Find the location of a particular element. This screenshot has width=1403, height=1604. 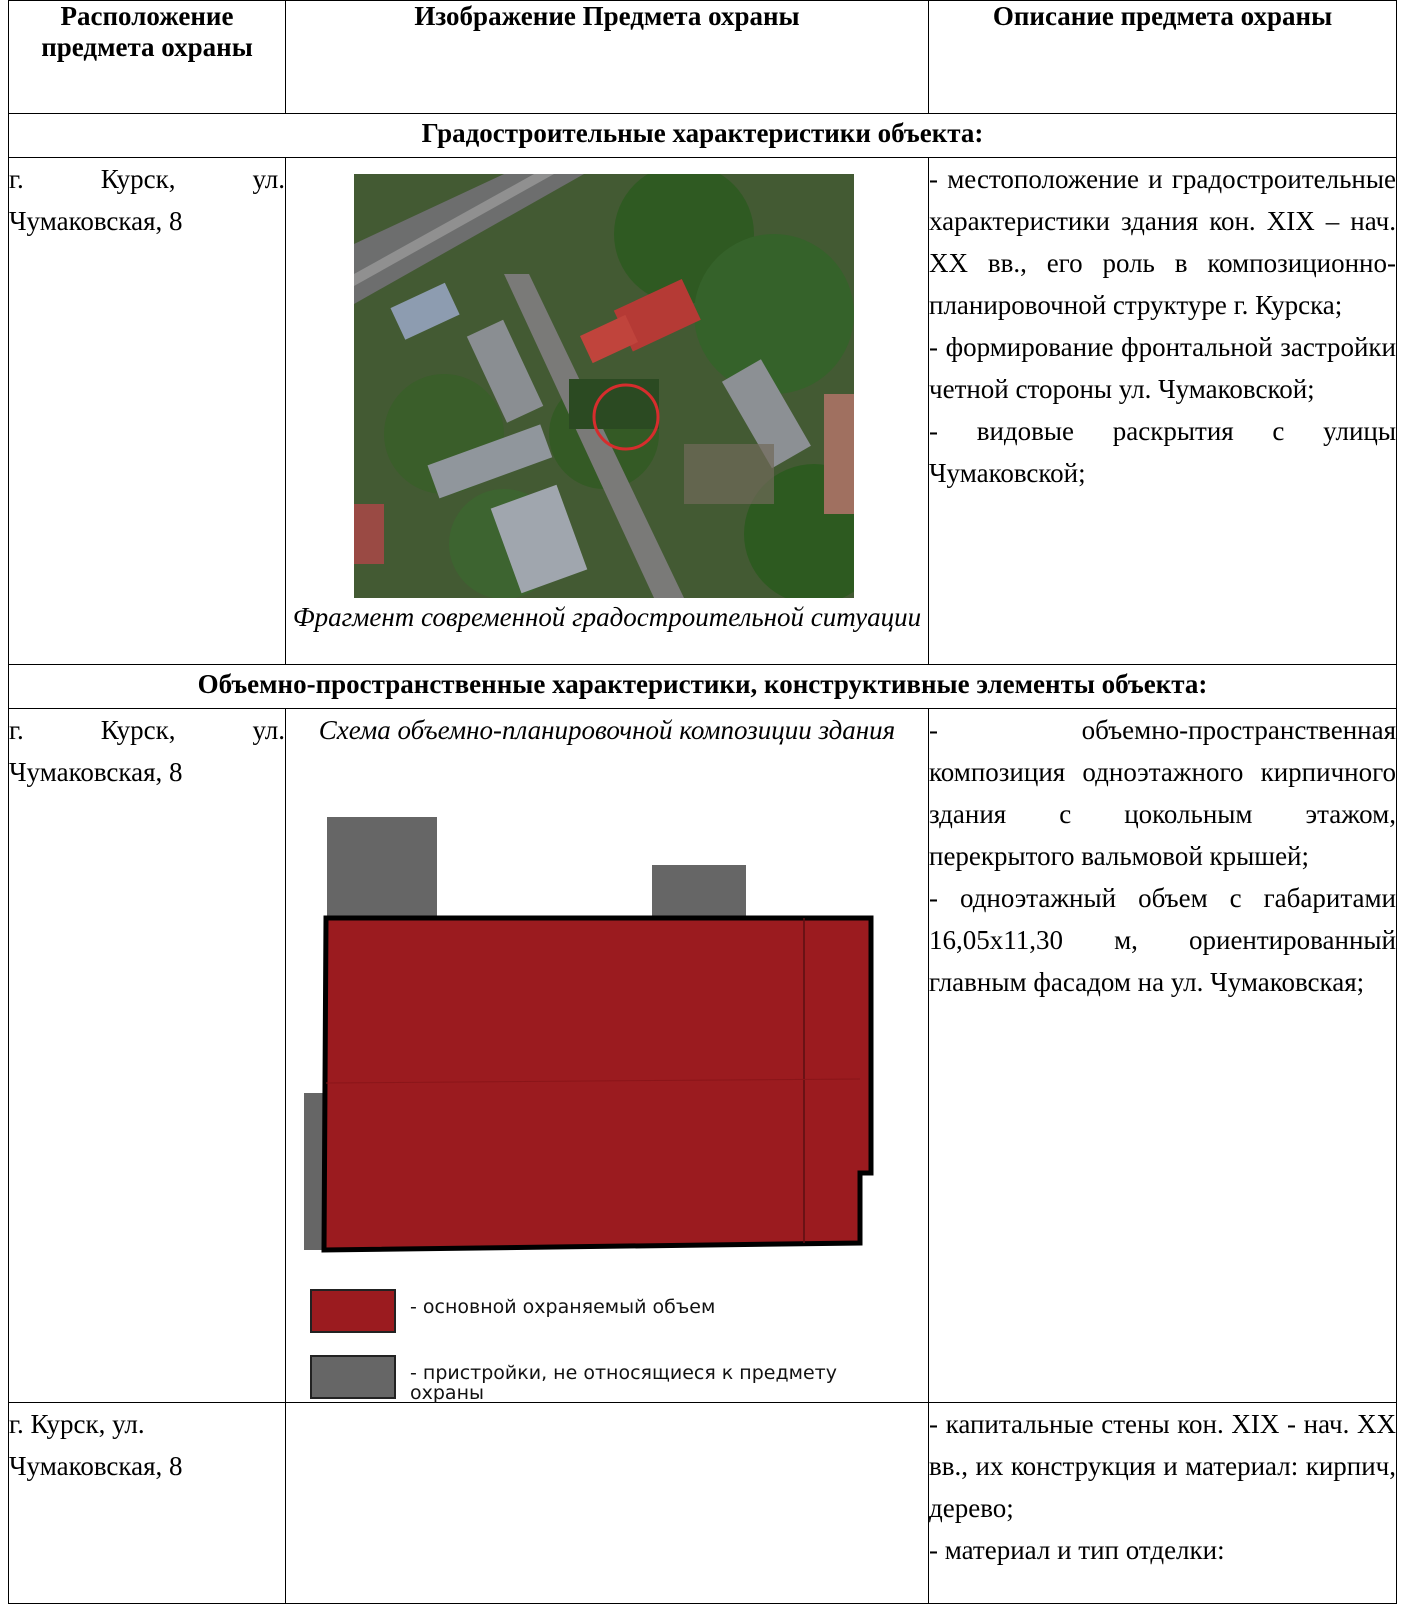

legend-label: - основной охраняемый объем is located at coordinates (563, 1307).